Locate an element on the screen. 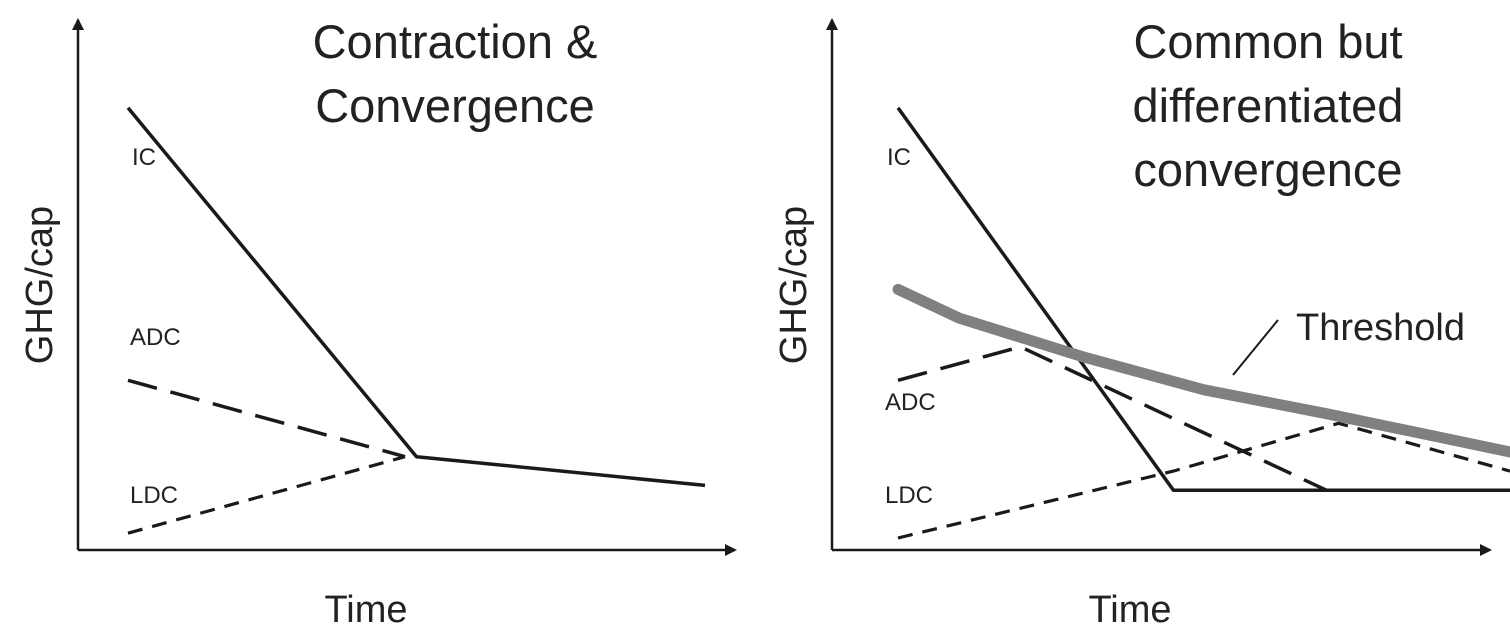 This screenshot has height=627, width=1510. series-line-threshold is located at coordinates (1201, 370).